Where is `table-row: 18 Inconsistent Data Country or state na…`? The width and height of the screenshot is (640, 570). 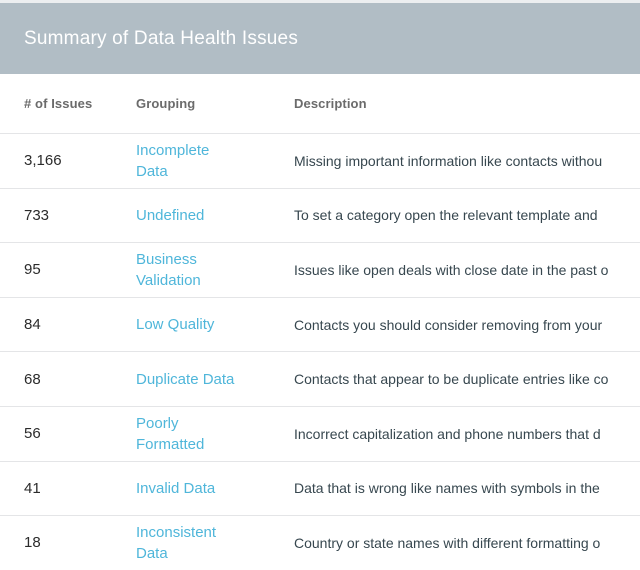
table-row: 18 Inconsistent Data Country or state na… is located at coordinates (320, 542).